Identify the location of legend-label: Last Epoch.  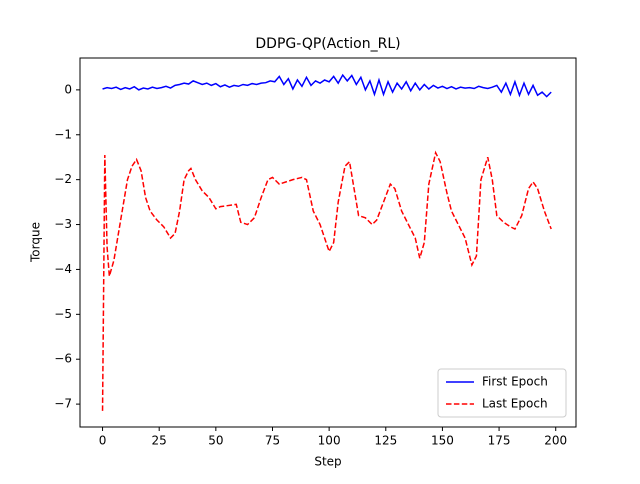
(515, 404).